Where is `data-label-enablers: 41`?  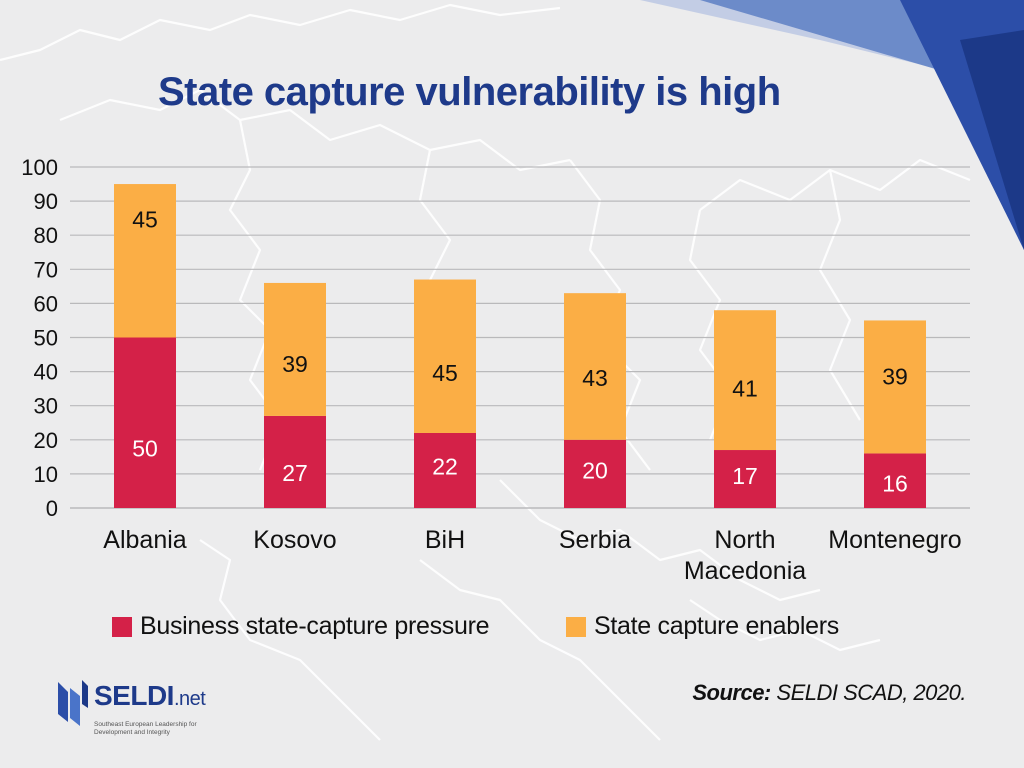
data-label-enablers: 41 is located at coordinates (745, 389).